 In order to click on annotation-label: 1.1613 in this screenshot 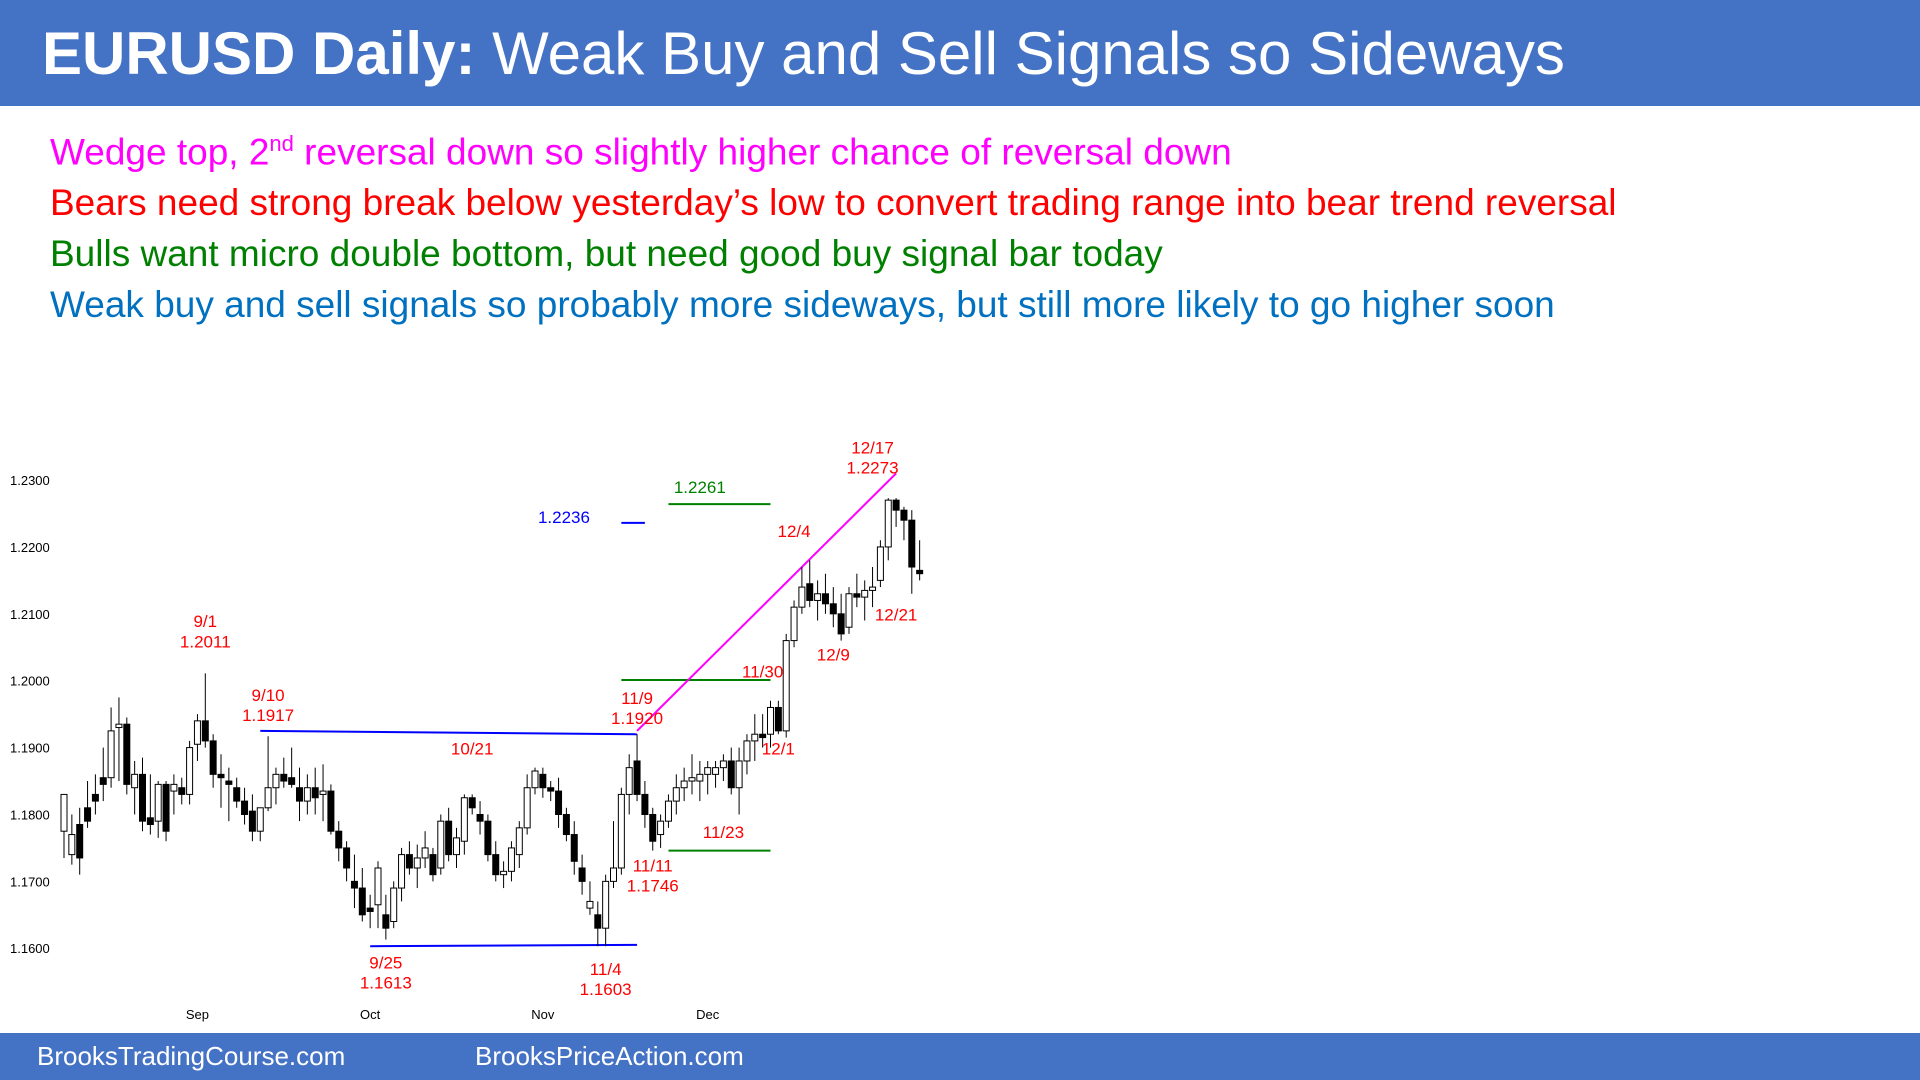, I will do `click(386, 982)`.